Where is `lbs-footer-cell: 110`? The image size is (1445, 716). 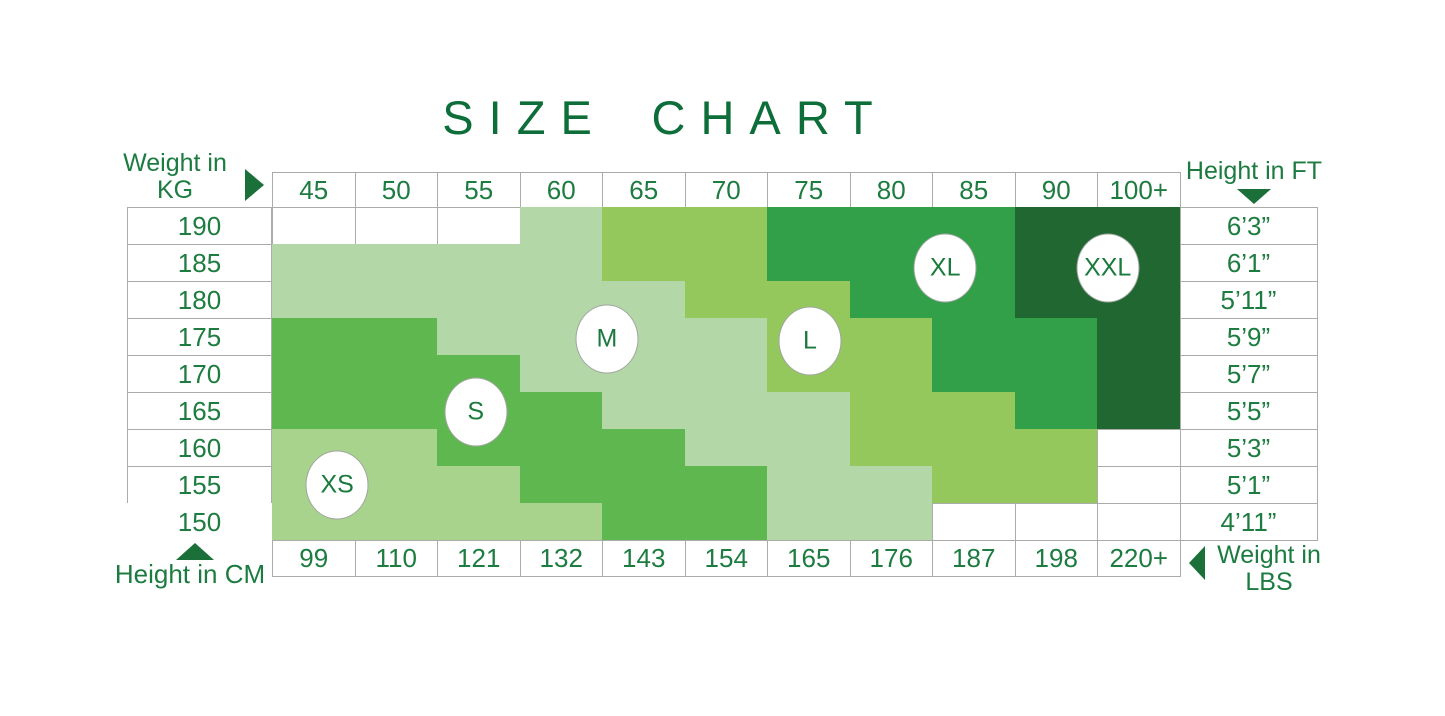 lbs-footer-cell: 110 is located at coordinates (396, 558).